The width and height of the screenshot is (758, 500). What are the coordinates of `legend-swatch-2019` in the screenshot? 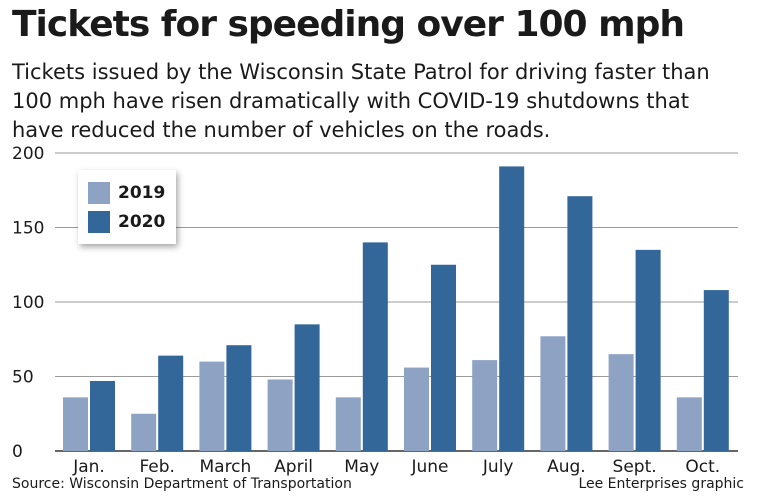 It's located at (99, 193).